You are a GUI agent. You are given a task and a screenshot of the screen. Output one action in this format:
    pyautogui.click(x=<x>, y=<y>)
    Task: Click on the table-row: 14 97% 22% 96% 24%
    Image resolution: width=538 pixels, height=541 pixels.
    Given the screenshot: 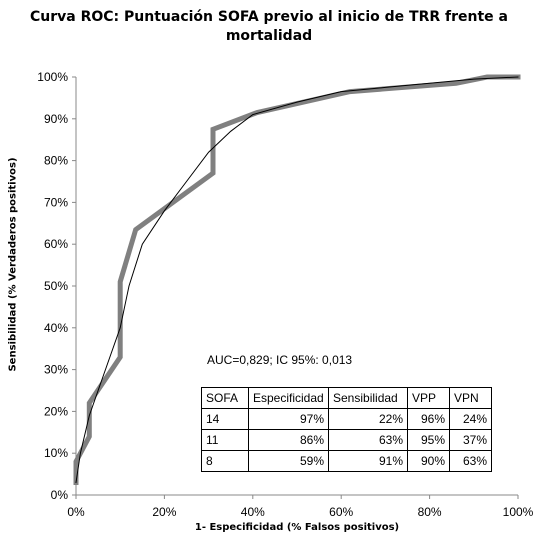 What is the action you would take?
    pyautogui.click(x=346, y=419)
    